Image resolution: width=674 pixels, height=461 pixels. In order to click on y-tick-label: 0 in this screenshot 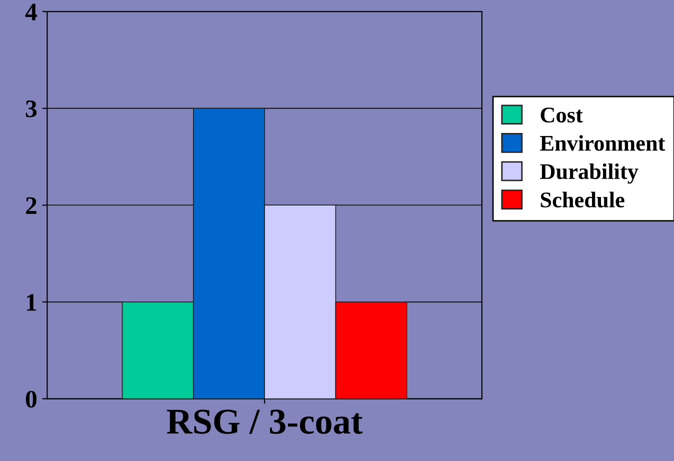, I will do `click(31, 399)`.